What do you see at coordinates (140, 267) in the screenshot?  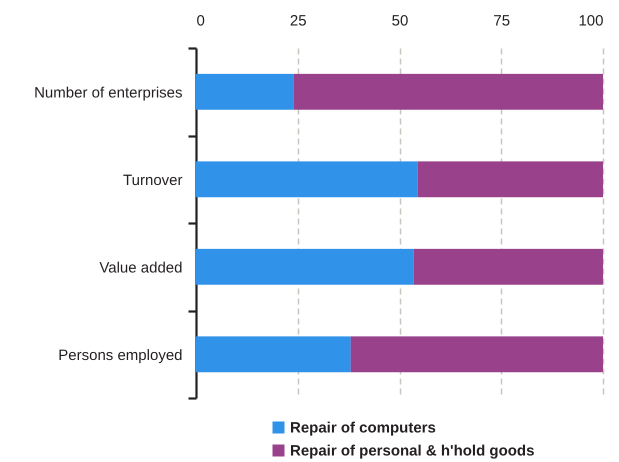 I see `y-tick-label: Value added` at bounding box center [140, 267].